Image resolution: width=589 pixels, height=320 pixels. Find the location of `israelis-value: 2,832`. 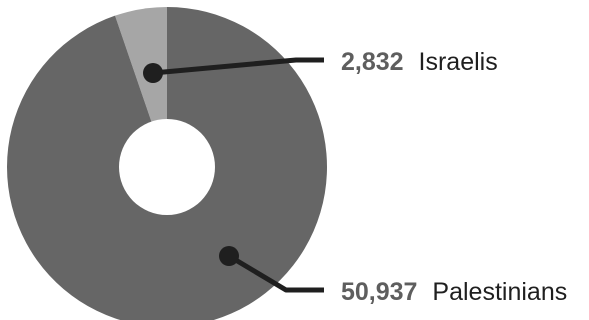

israelis-value: 2,832 is located at coordinates (372, 62).